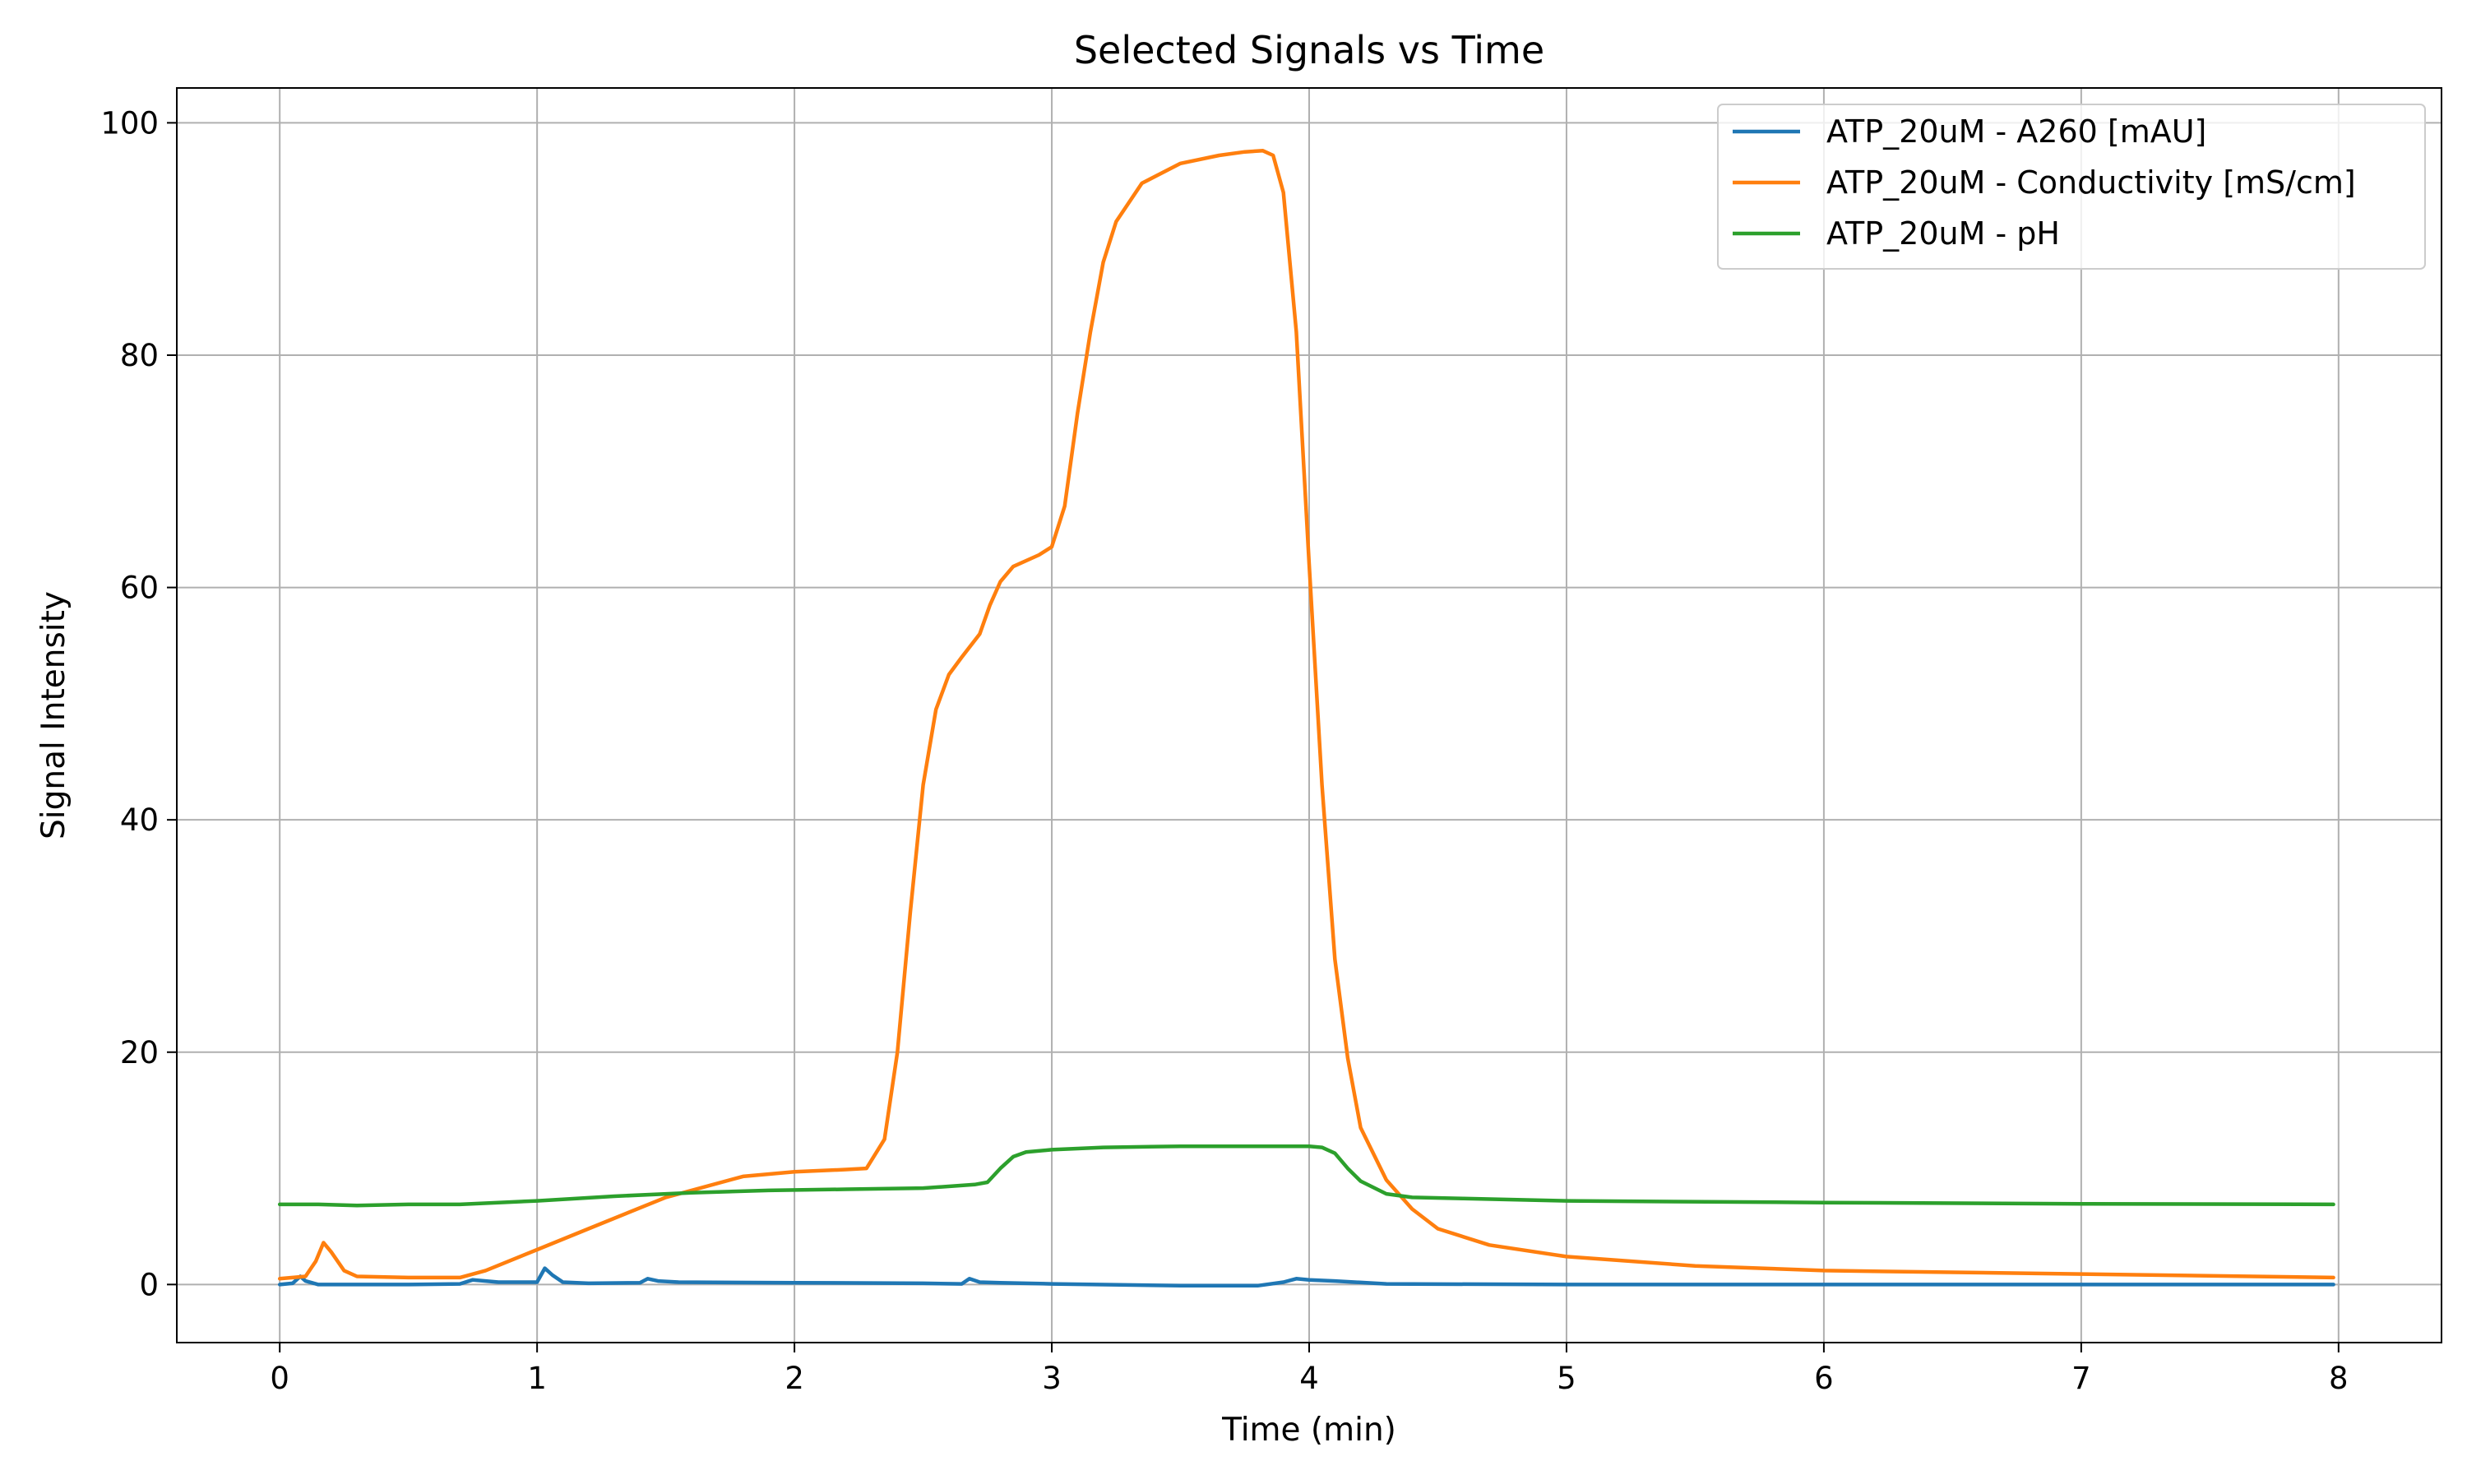 The image size is (2467, 1484). Describe the element at coordinates (2339, 1379) in the screenshot. I see `x-tick-label: 8` at that location.